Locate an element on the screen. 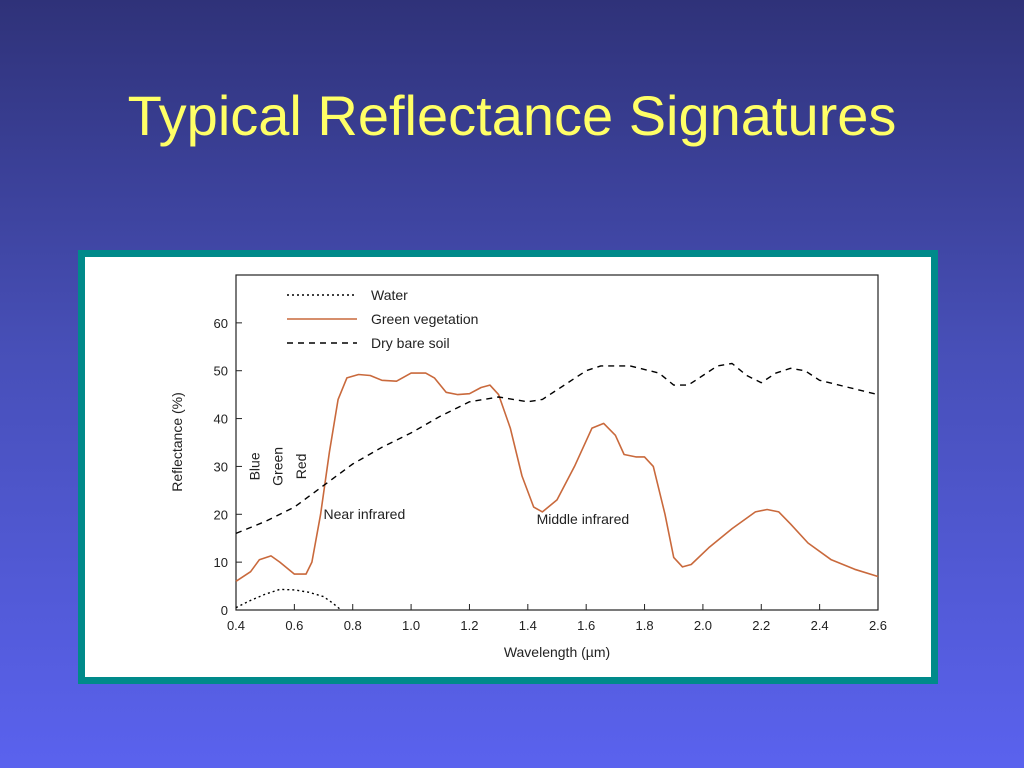 This screenshot has height=768, width=1024. annotation-label: Red is located at coordinates (301, 467).